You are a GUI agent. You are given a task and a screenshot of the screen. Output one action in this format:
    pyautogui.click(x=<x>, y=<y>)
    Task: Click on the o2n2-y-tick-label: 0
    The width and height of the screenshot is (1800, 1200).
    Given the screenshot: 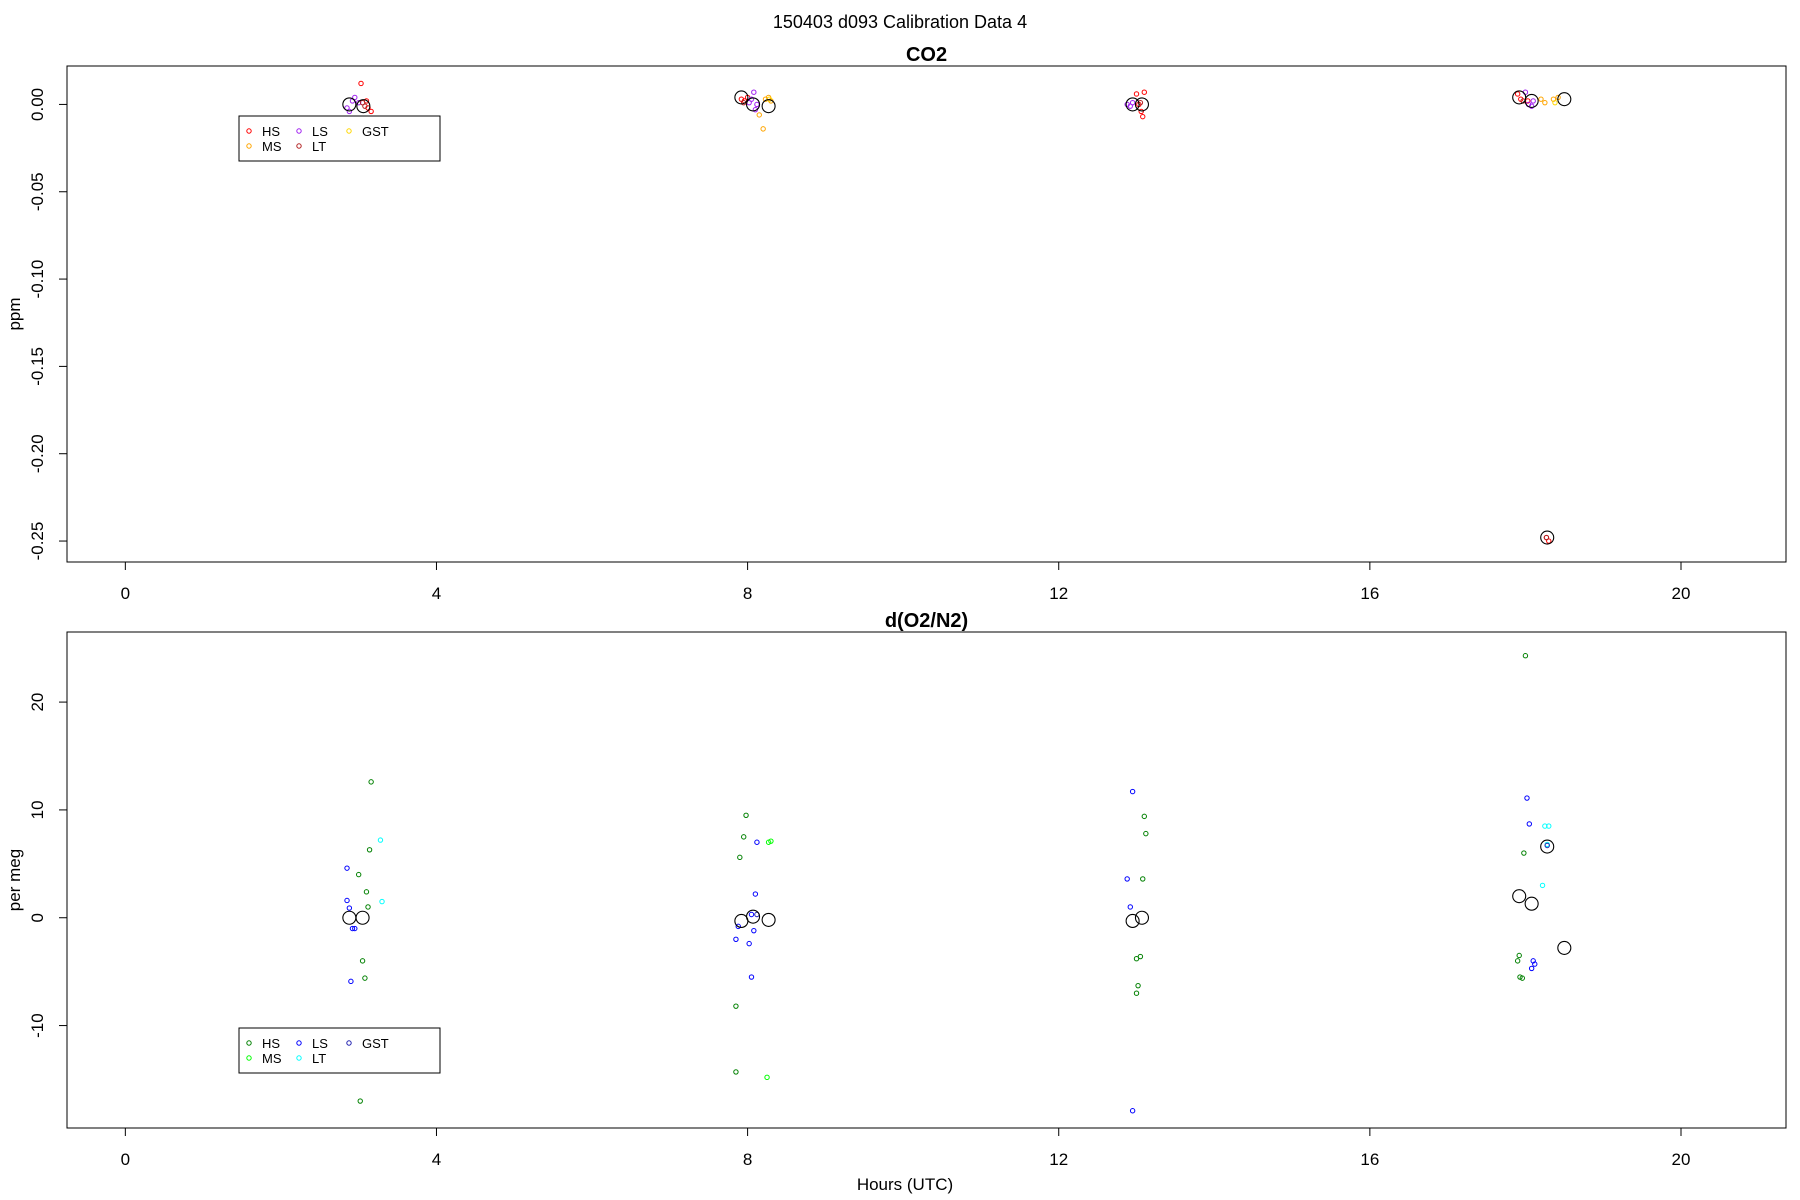 What is the action you would take?
    pyautogui.click(x=37, y=917)
    